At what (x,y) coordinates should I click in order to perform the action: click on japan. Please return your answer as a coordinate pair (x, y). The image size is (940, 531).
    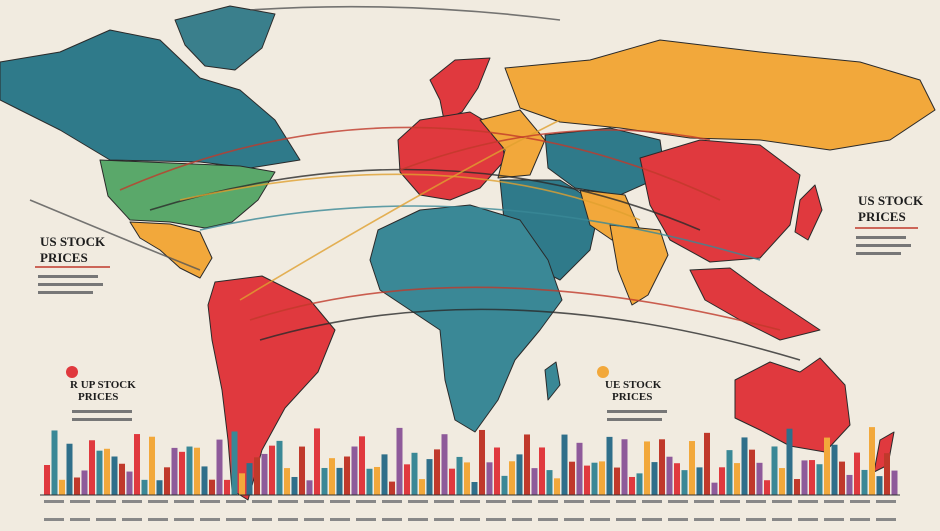
    Looking at the image, I should click on (808, 212).